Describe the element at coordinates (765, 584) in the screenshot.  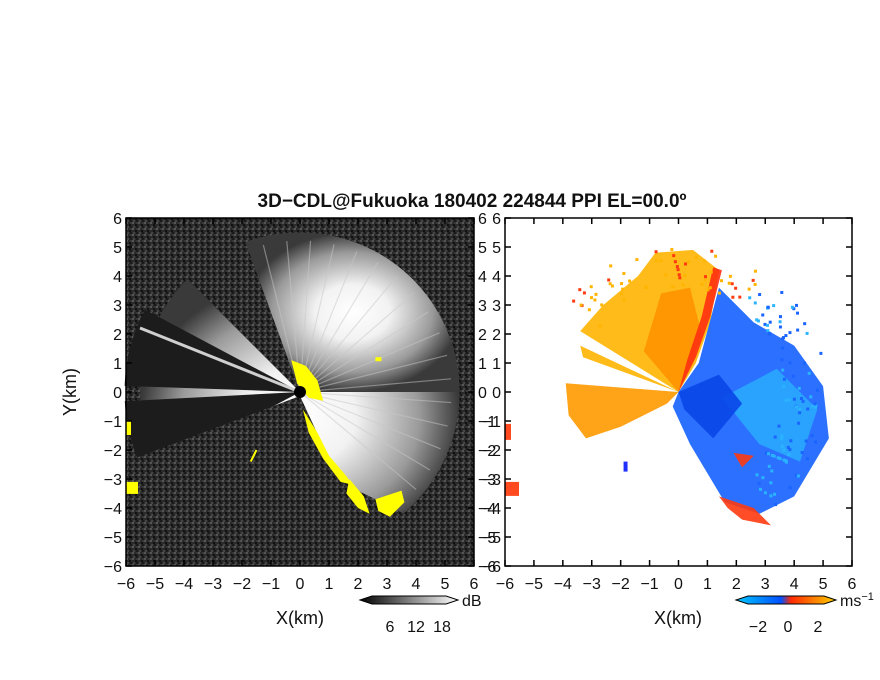
I see `x-tick-label: 3` at that location.